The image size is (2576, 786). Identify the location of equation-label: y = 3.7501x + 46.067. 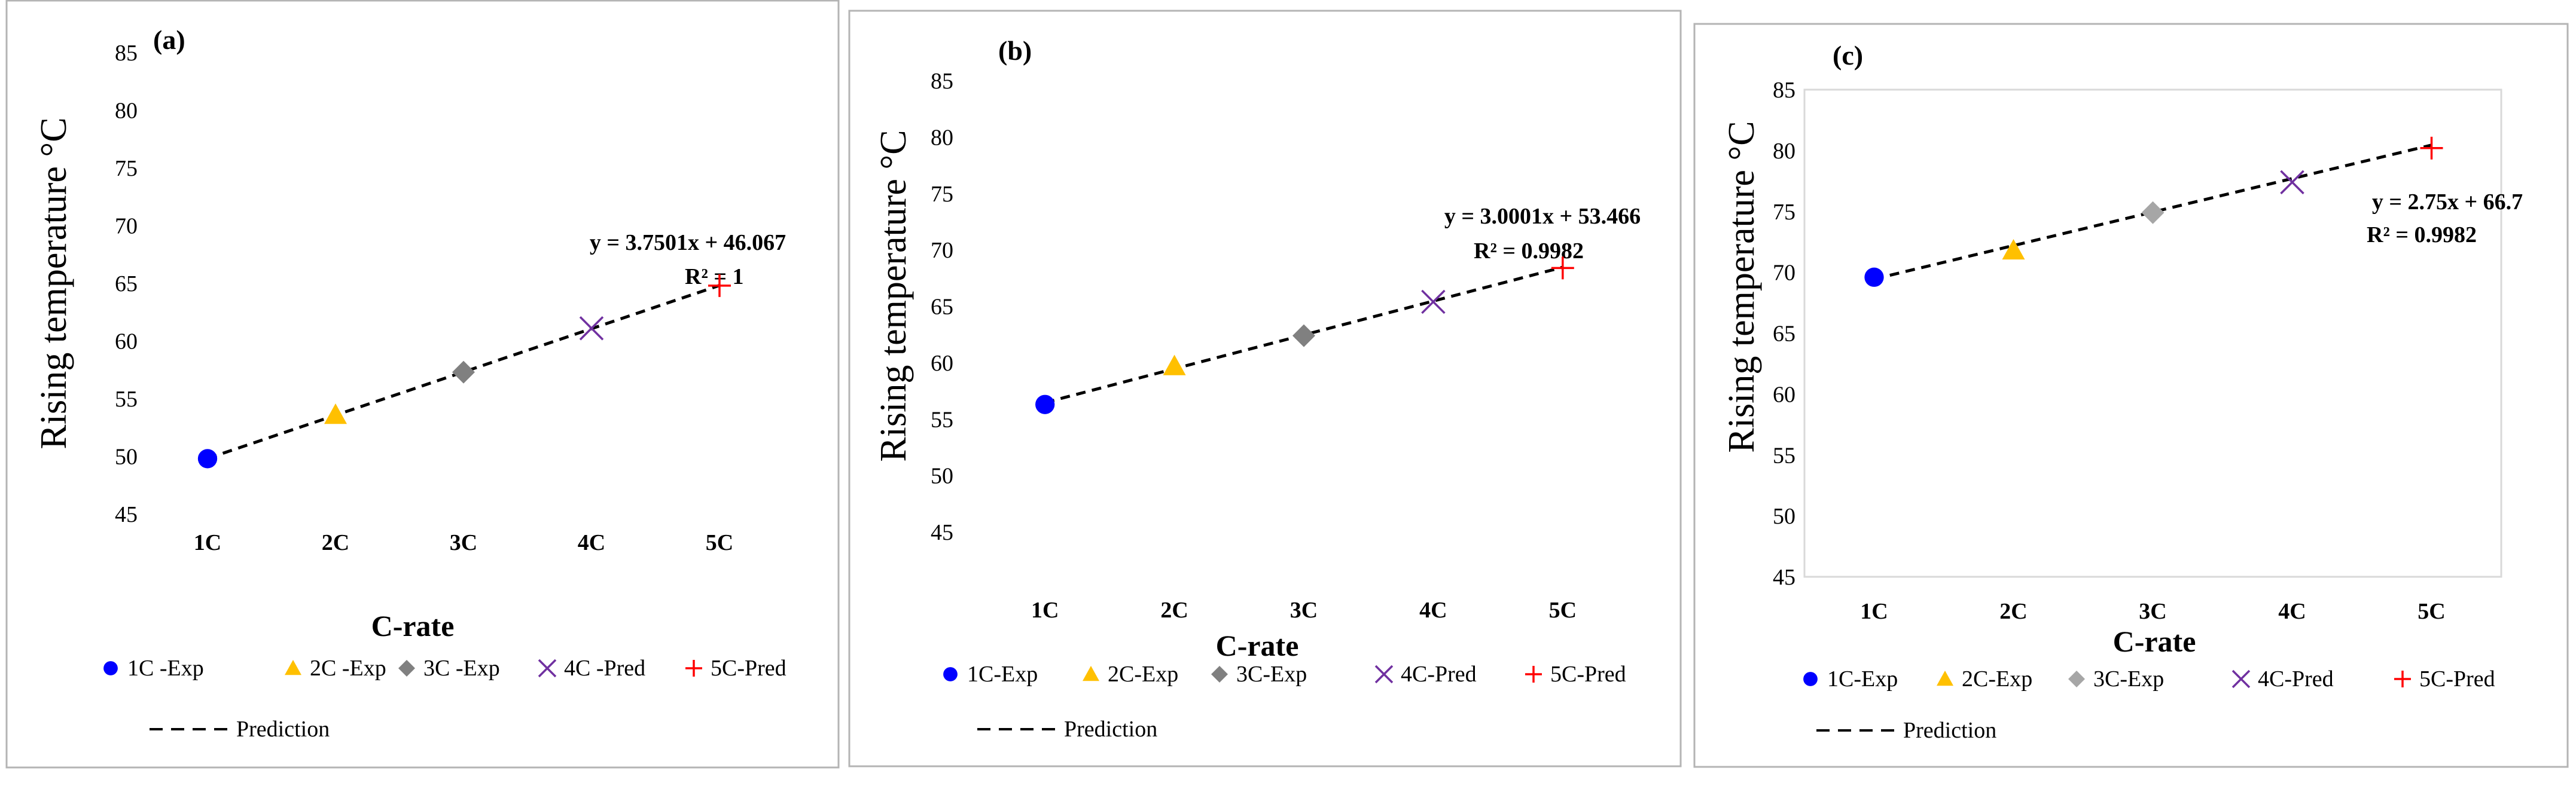
(688, 243).